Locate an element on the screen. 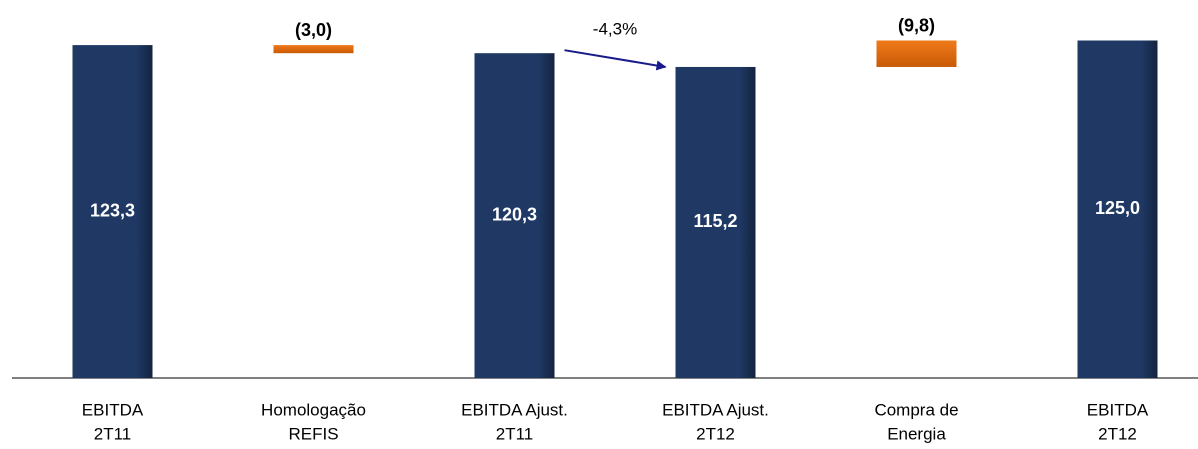 The image size is (1198, 449). x-tick-label: Homologação is located at coordinates (313, 409).